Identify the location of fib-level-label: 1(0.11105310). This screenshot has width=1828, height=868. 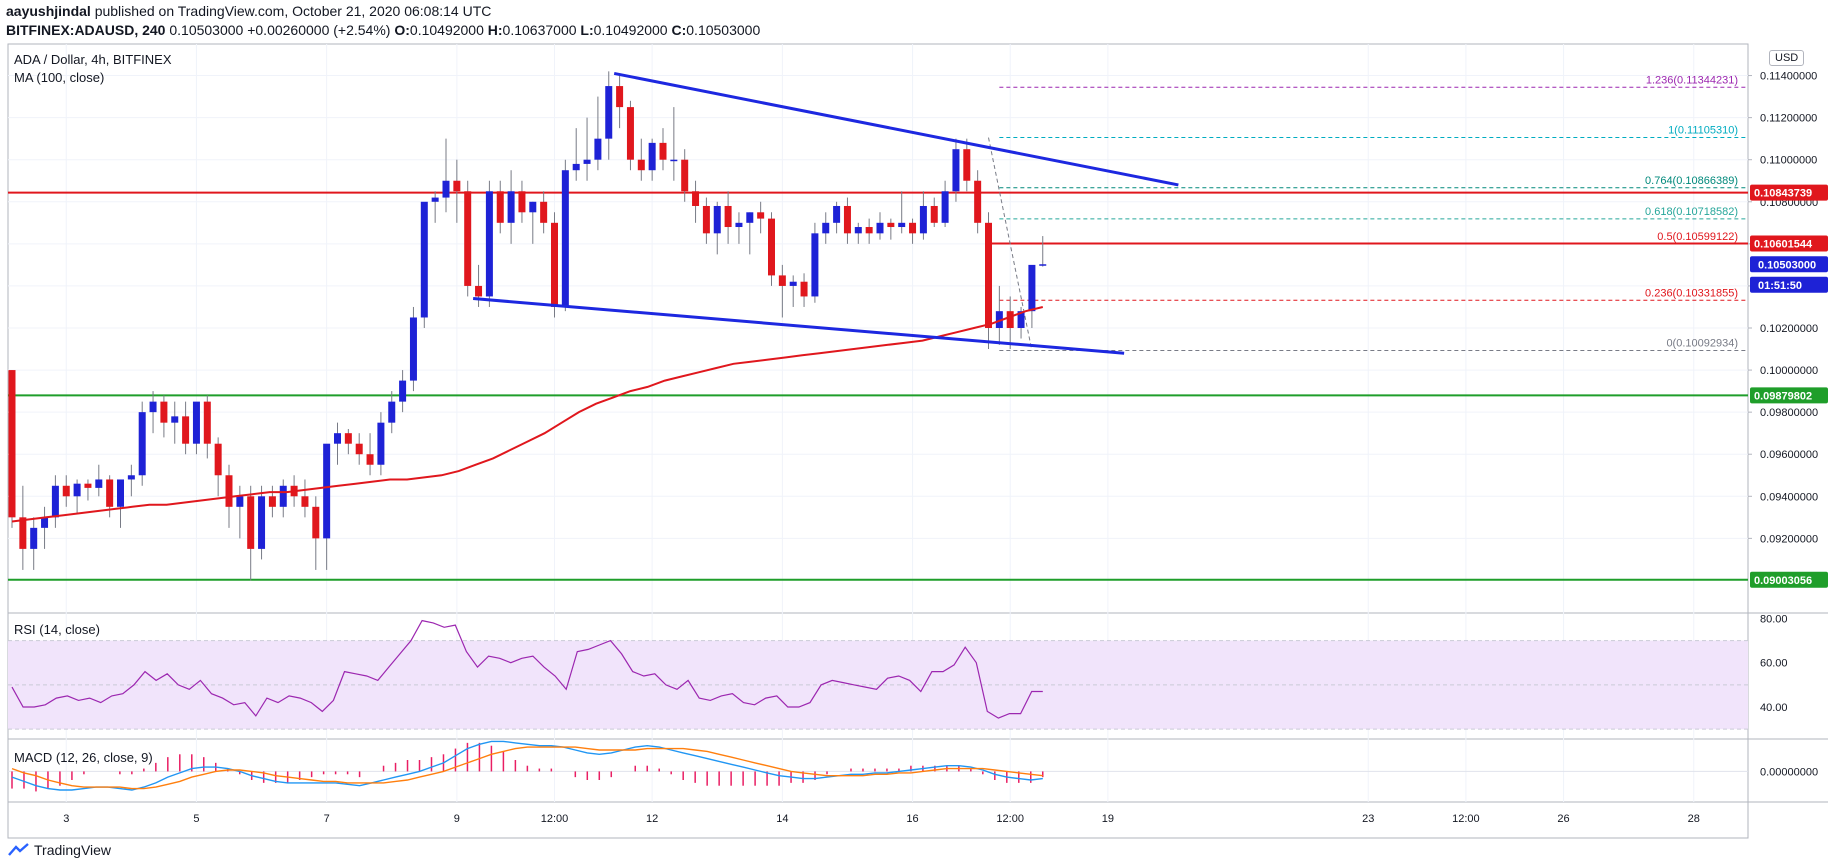
(1703, 131).